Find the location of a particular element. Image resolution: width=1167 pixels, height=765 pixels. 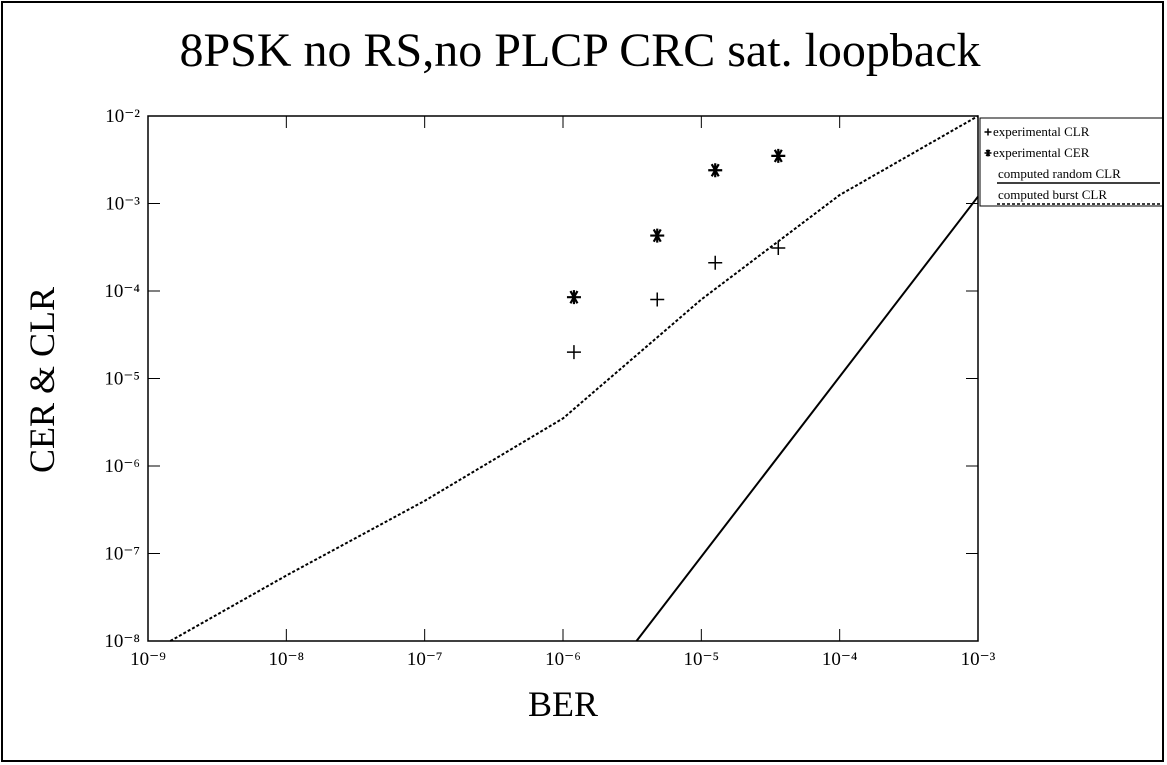

y-tick-label: 10⁻⁷ is located at coordinates (122, 554).